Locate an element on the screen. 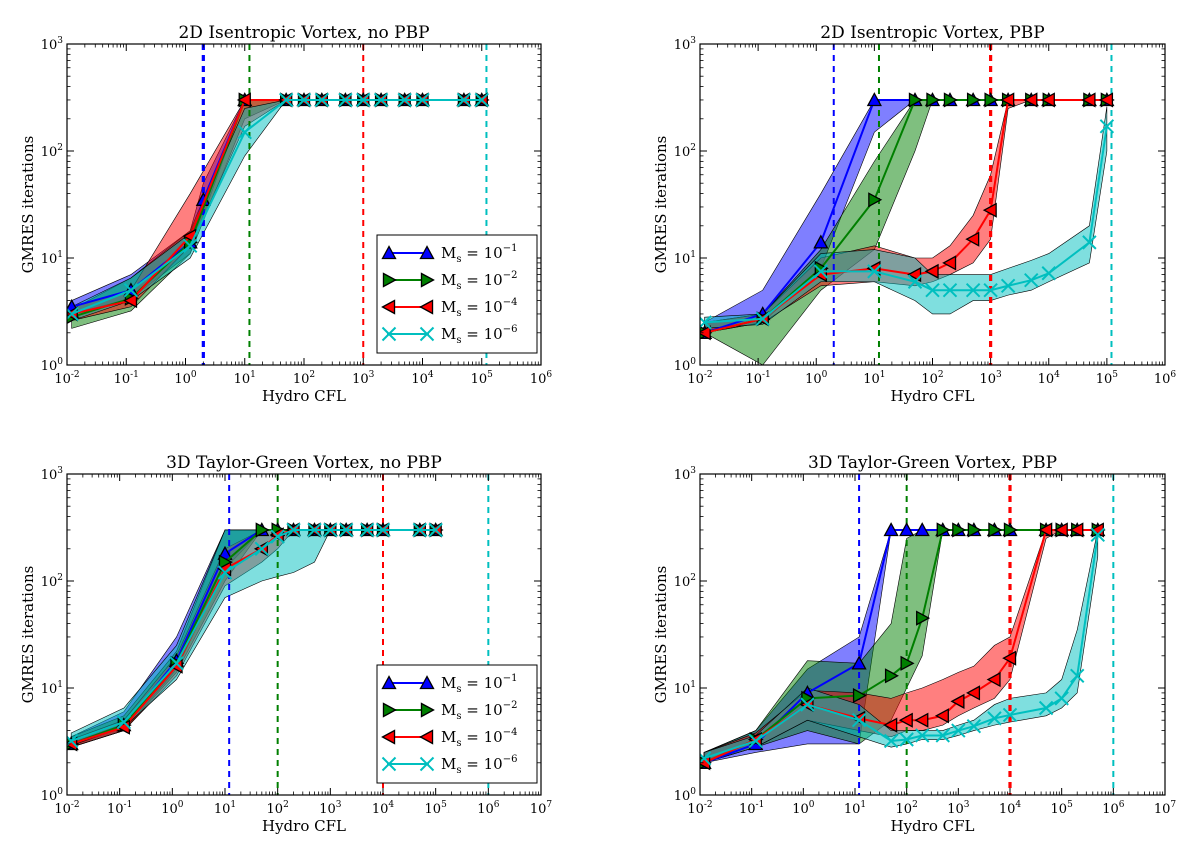 The image size is (1200, 858). x-tick-label: 10⁶ is located at coordinates (1165, 378).